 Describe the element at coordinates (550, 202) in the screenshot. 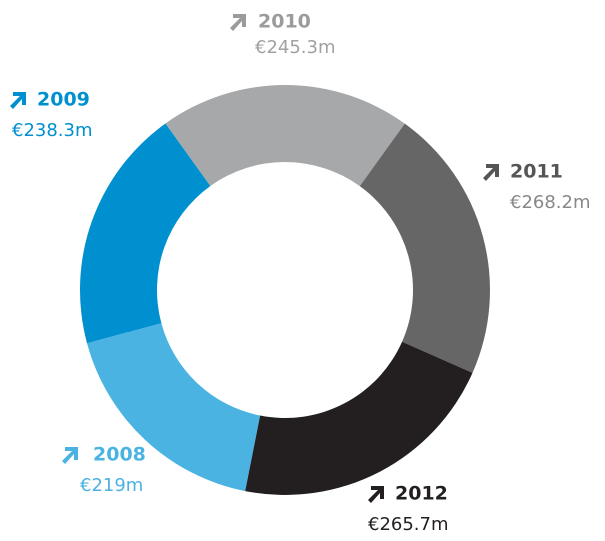

I see `value-label: €268.2m` at that location.